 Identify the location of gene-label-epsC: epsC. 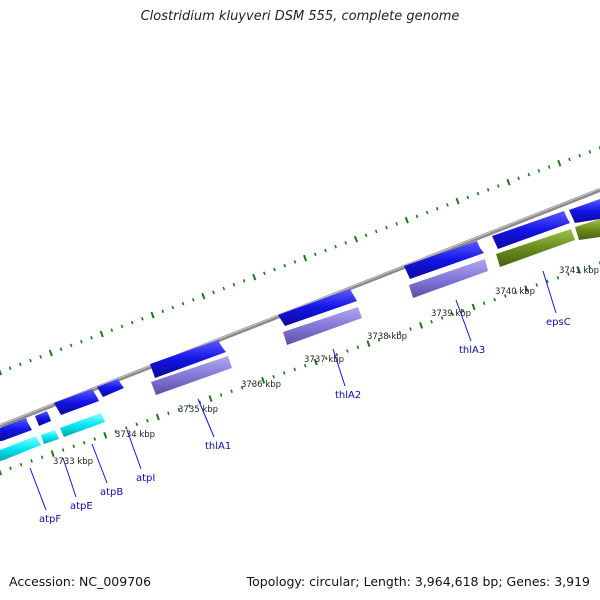
(558, 322).